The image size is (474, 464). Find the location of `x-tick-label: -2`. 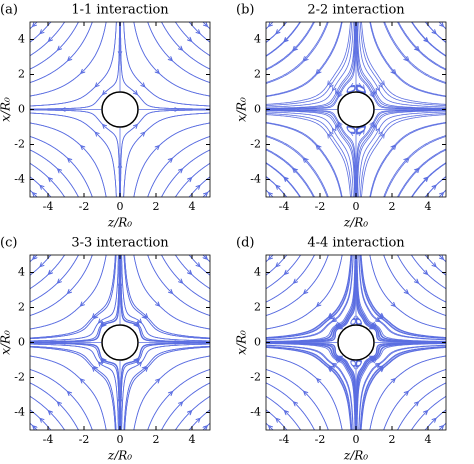

x-tick-label: -2 is located at coordinates (320, 206).